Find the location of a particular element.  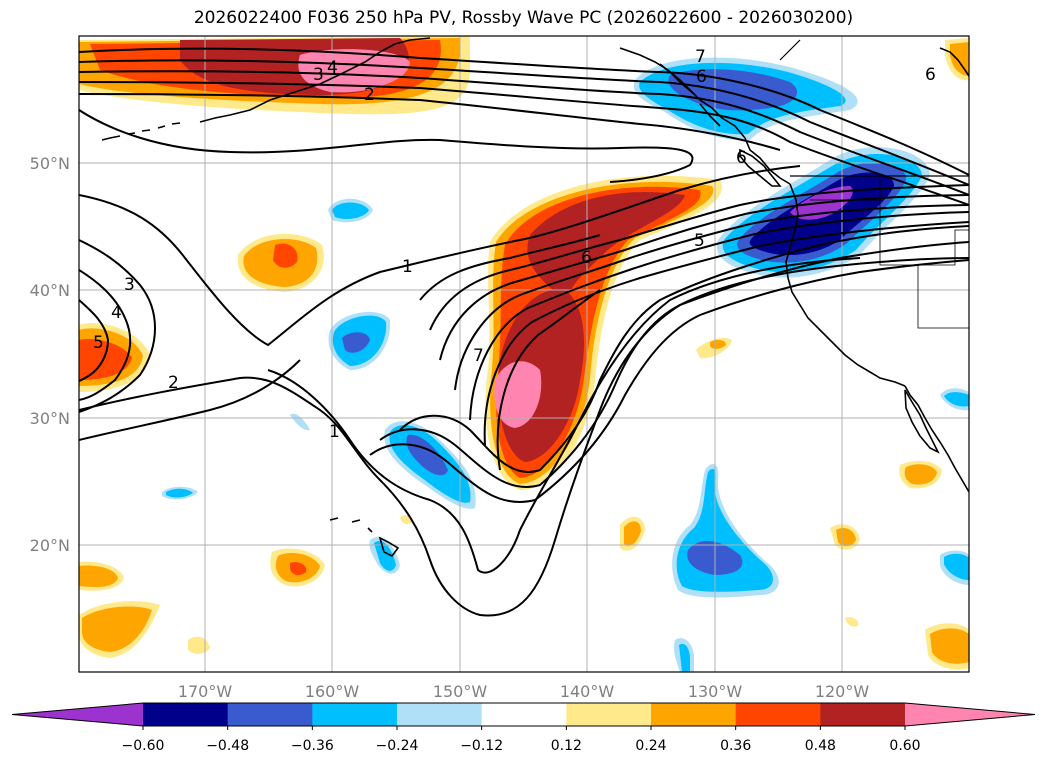

lat-label-20n: 20°N is located at coordinates (50, 545).